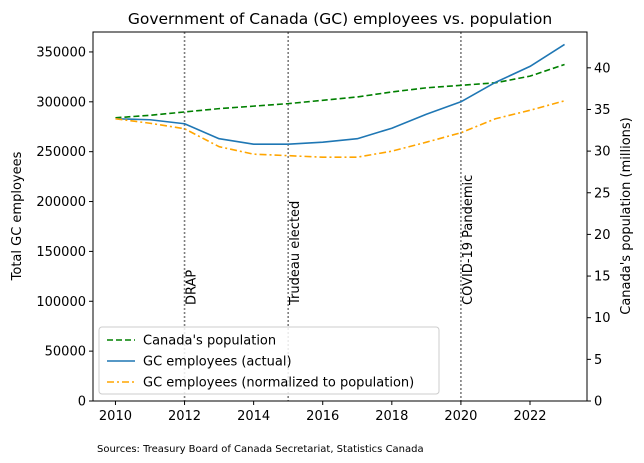  I want to click on y-right-tick-label-7: 35, so click(602, 110).